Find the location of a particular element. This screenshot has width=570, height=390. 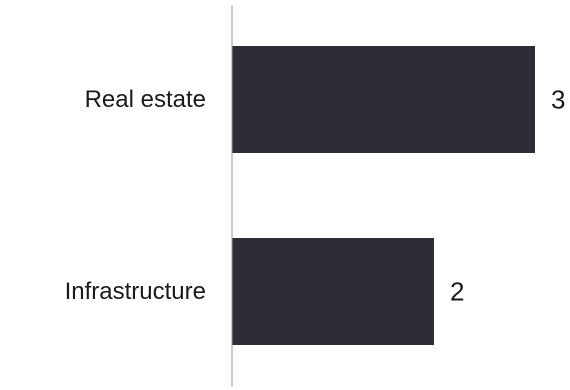

category-label: Real estate is located at coordinates (145, 99).